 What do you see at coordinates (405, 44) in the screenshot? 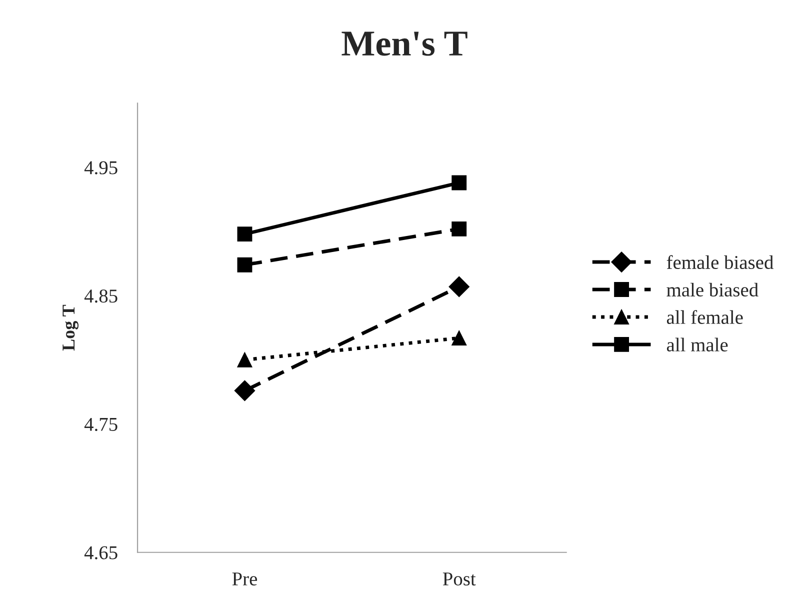
I see `chart-title: Men's T` at bounding box center [405, 44].